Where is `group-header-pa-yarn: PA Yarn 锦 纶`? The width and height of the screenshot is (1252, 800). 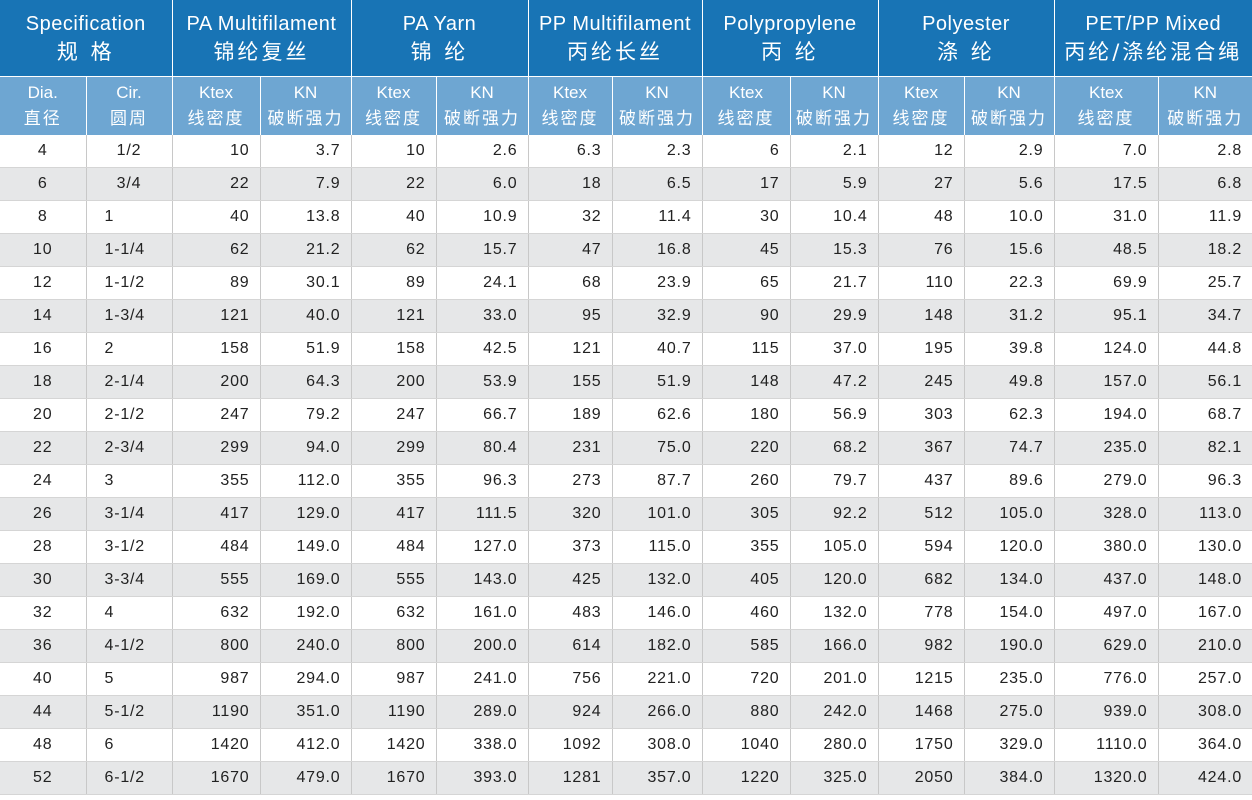
group-header-pa-yarn: PA Yarn 锦 纶 is located at coordinates (440, 38).